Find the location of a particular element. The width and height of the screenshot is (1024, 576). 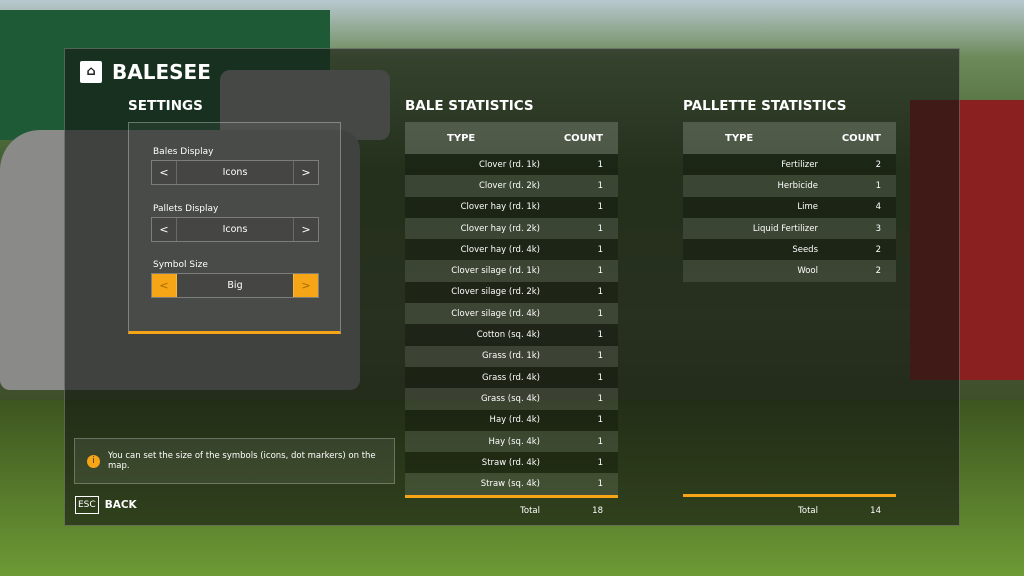

title-text: BALESEE is located at coordinates (161, 72).